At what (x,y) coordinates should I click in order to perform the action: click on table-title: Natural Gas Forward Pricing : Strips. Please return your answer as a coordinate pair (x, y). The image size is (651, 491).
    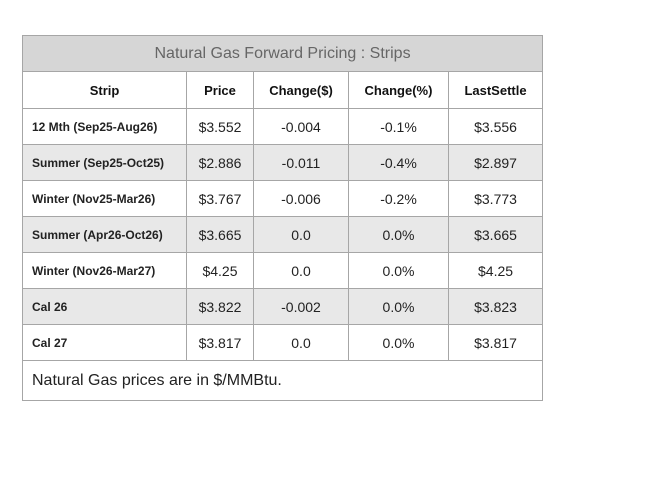
    Looking at the image, I should click on (282, 53).